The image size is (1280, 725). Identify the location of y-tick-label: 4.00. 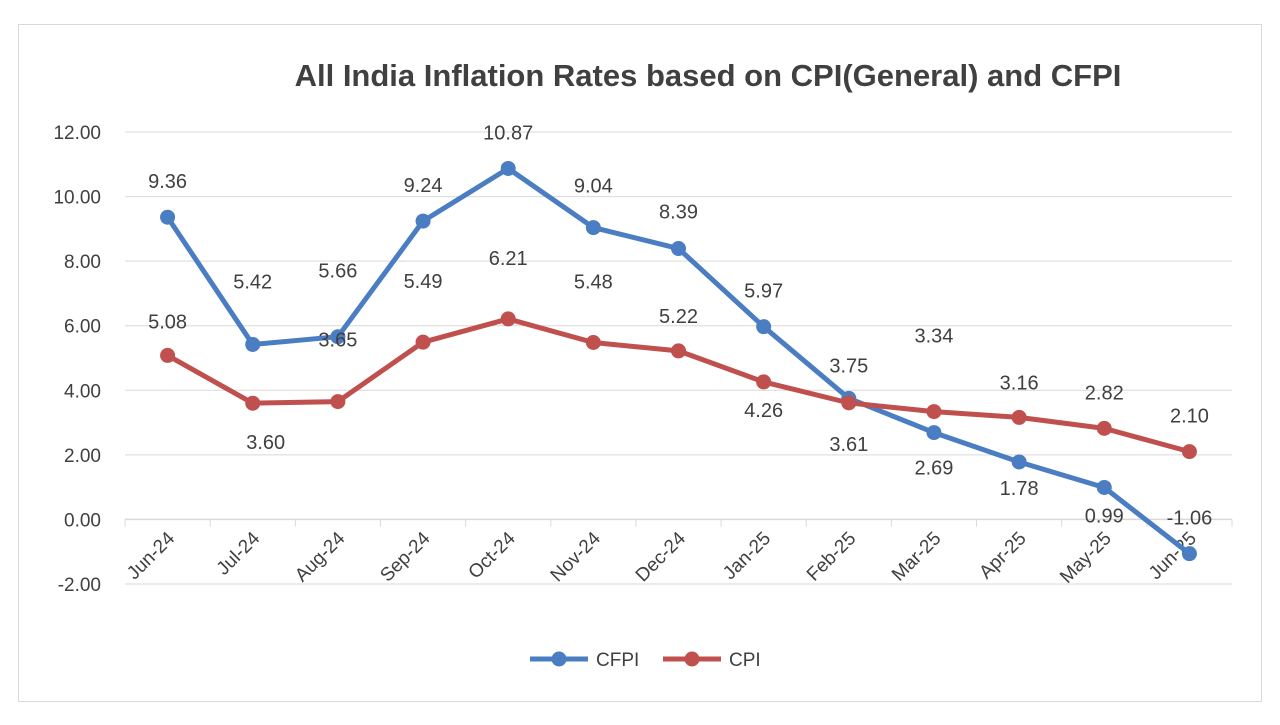
(82, 391).